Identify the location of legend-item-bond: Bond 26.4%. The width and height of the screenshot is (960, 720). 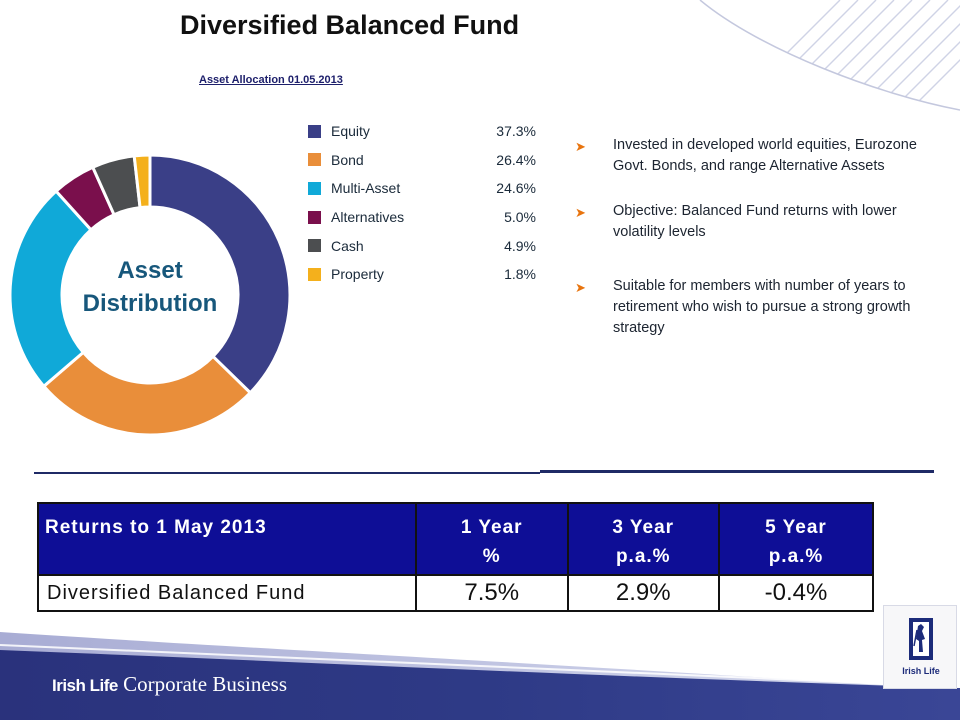
(422, 160).